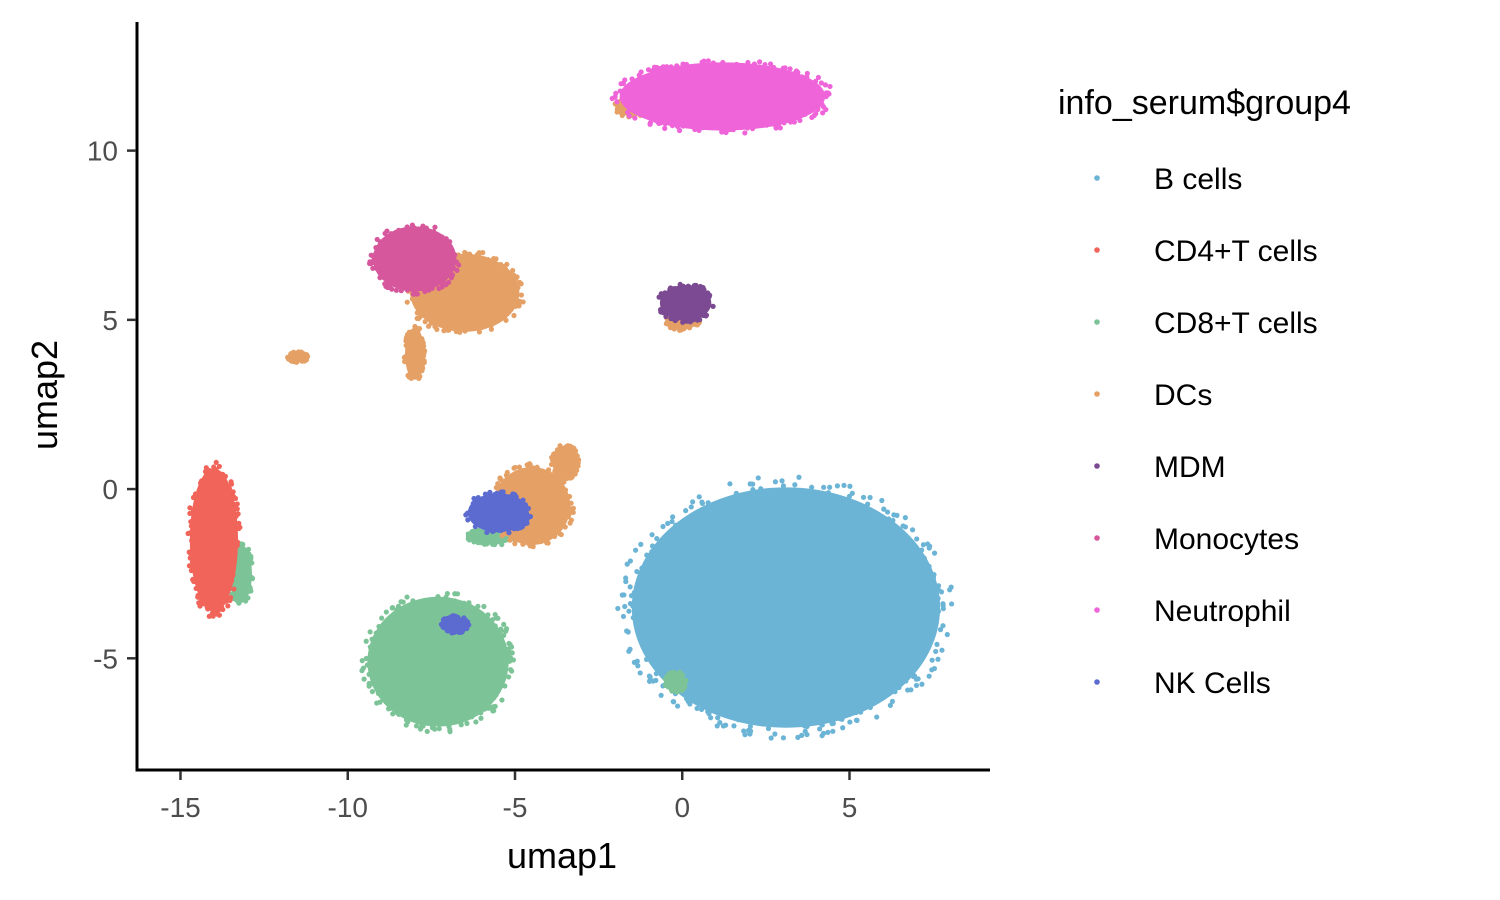 This screenshot has width=1500, height=900. What do you see at coordinates (1206, 251) in the screenshot?
I see `legend-item: CD4+T cells` at bounding box center [1206, 251].